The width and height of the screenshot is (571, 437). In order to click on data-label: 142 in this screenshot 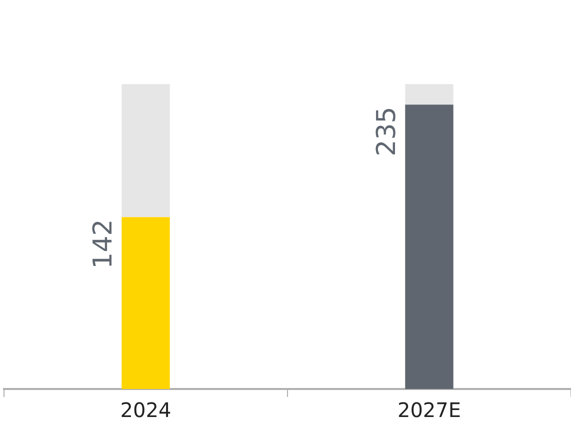, I will do `click(103, 244)`.